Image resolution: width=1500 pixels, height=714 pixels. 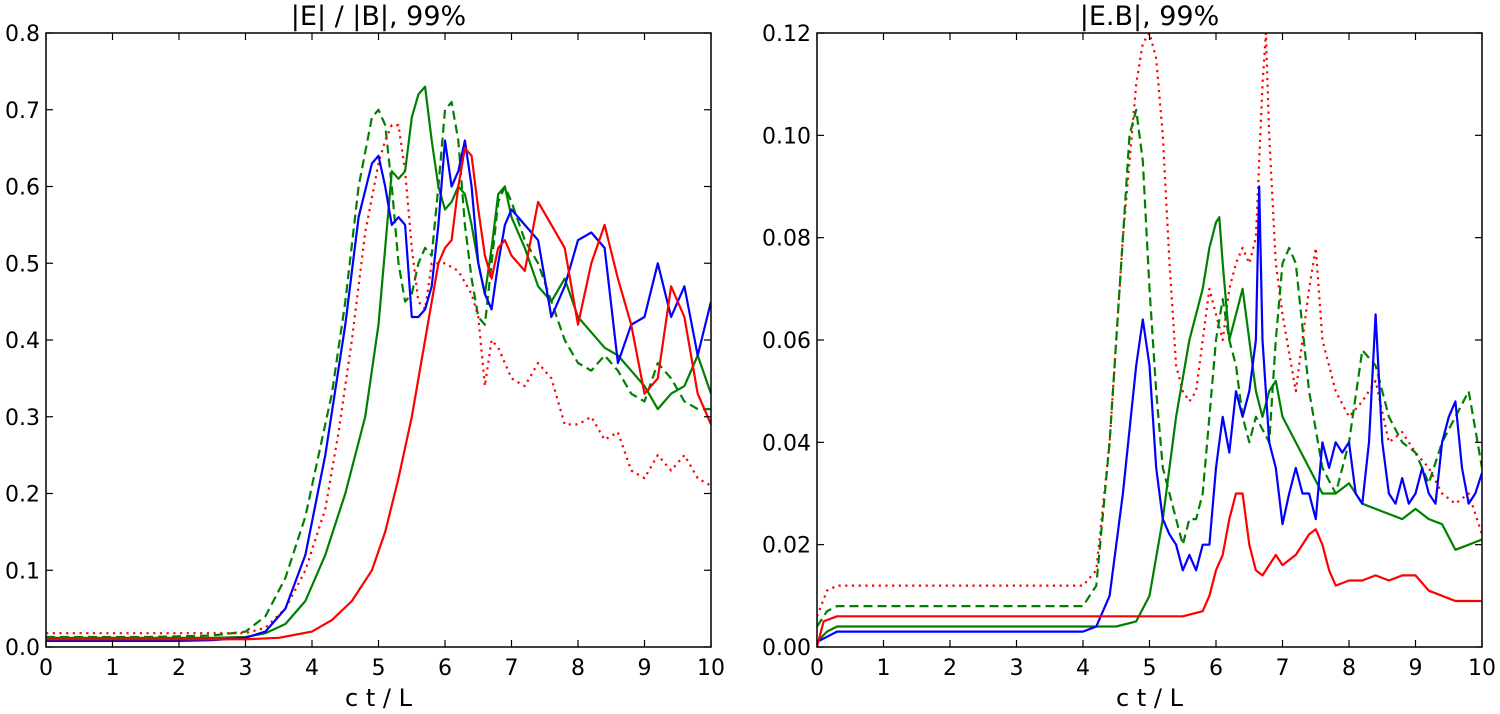 What do you see at coordinates (22, 648) in the screenshot?
I see `y-tick-label: 0.0` at bounding box center [22, 648].